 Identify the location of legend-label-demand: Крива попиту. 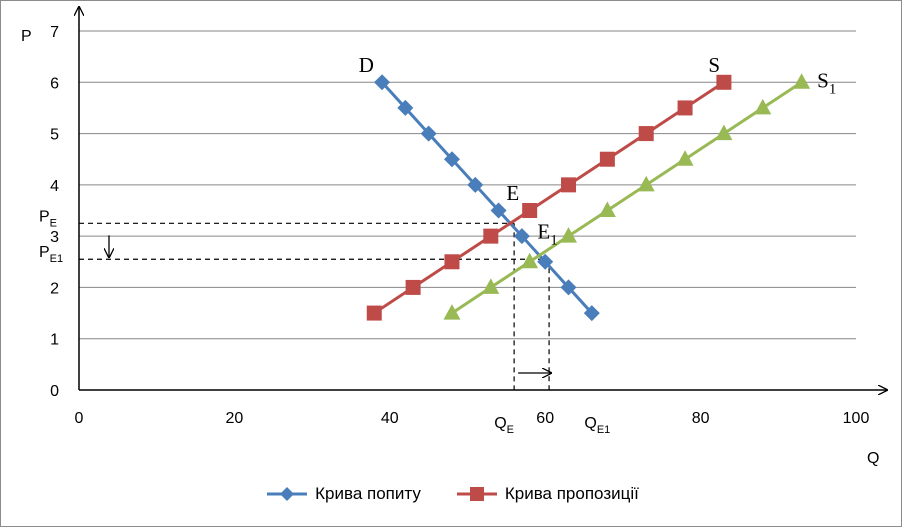
(368, 493).